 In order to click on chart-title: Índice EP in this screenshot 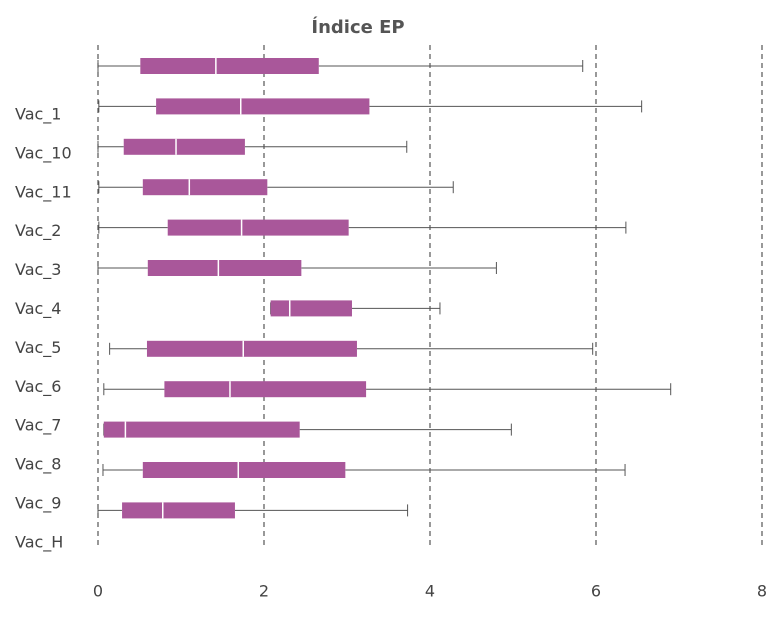, I will do `click(357, 27)`.